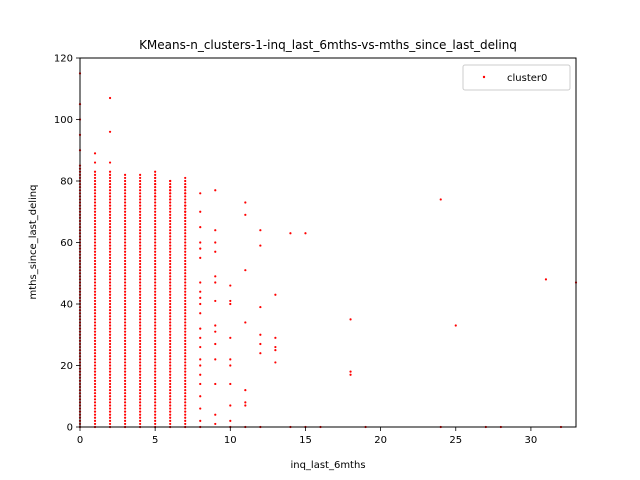 This screenshot has width=640, height=480. Describe the element at coordinates (305, 440) in the screenshot. I see `x-tick-label: 15` at that location.